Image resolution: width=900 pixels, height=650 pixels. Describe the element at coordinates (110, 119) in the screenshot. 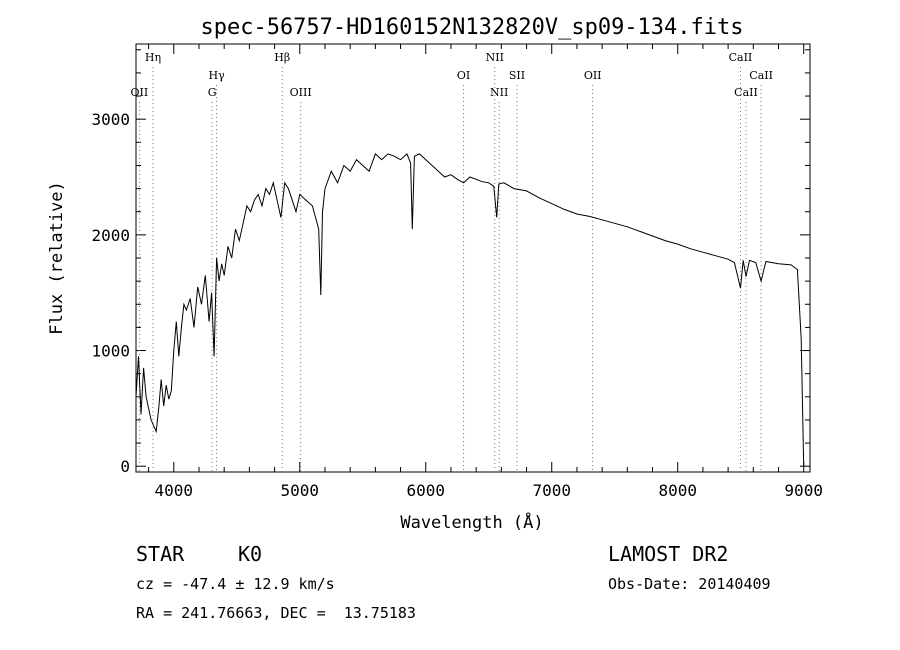

I see `y-tick-label: 3000` at that location.